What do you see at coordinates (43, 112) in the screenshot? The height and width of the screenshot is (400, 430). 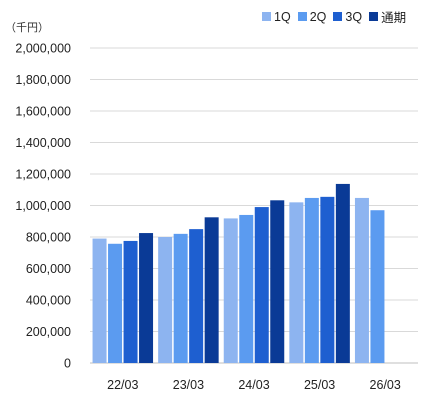 I see `y-tick-label: 1,600,000` at bounding box center [43, 112].